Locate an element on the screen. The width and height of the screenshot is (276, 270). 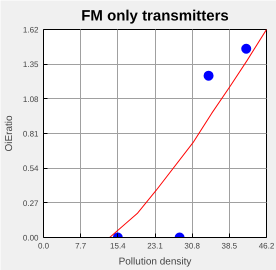
x-tick-label: 46.2 is located at coordinates (266, 246).